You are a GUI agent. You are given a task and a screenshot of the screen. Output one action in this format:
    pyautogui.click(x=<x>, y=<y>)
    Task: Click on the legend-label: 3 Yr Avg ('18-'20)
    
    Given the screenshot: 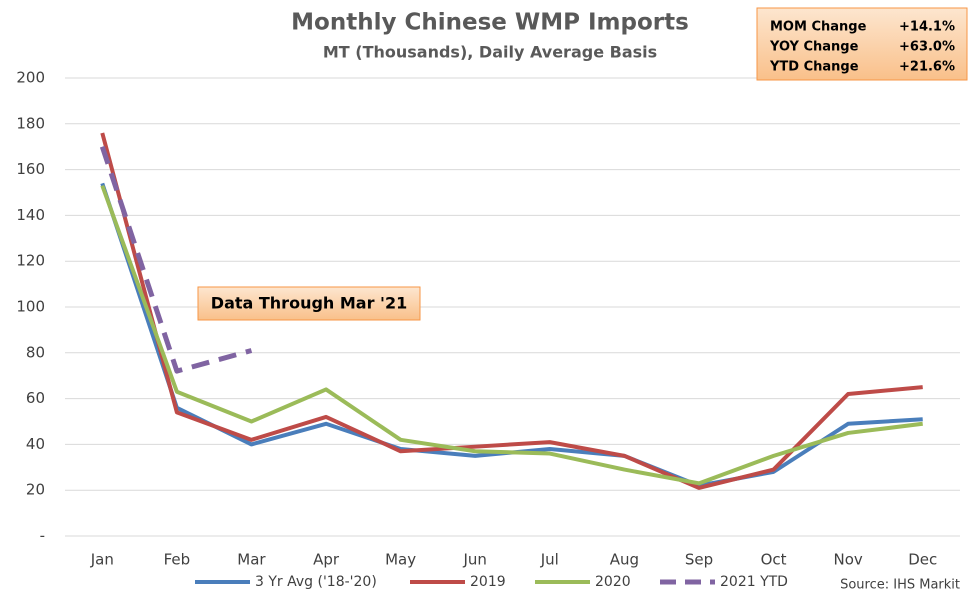 What is the action you would take?
    pyautogui.click(x=316, y=582)
    